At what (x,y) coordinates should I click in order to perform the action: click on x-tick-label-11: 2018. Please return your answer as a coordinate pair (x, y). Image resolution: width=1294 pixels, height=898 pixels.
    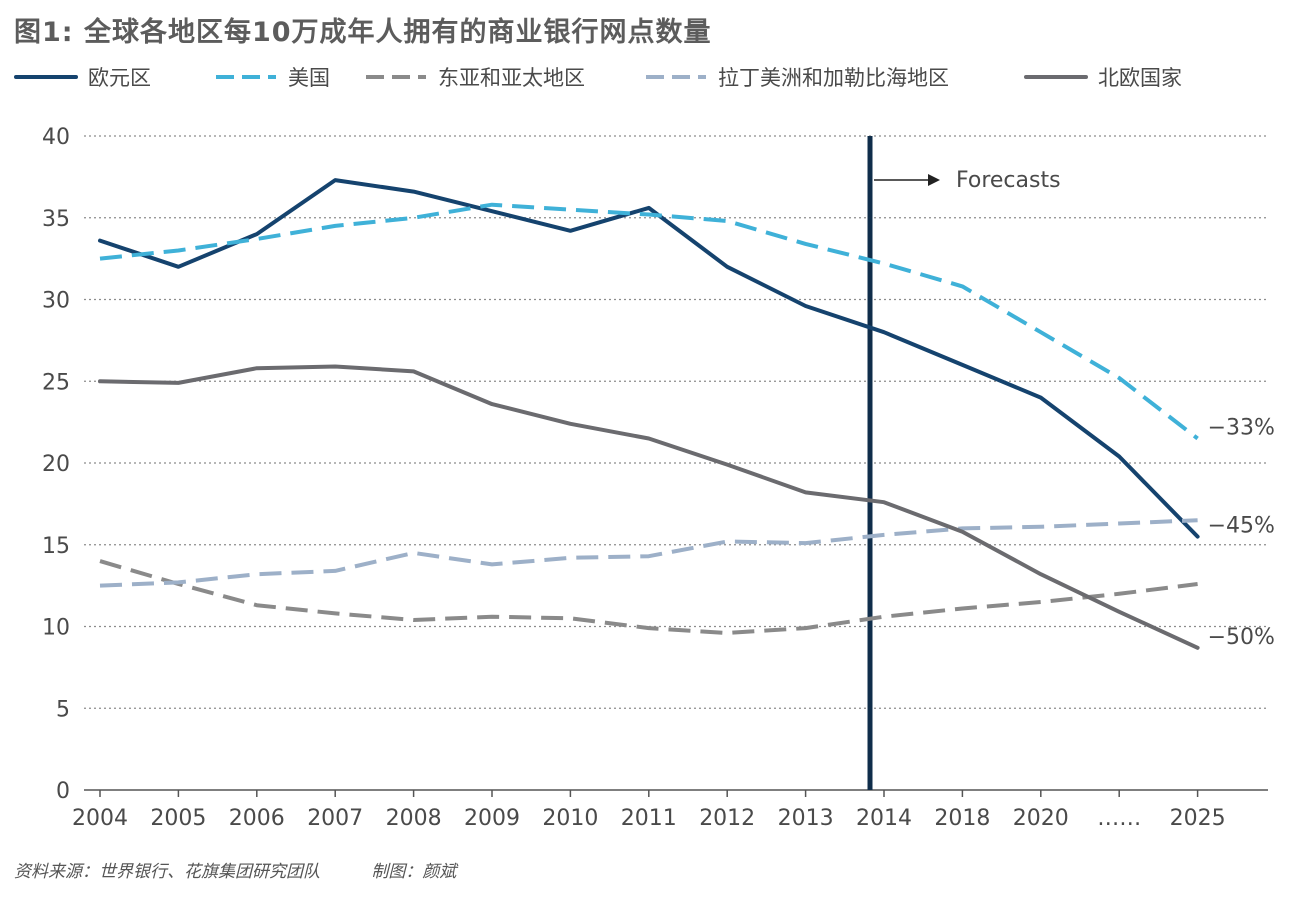
    Looking at the image, I should click on (962, 818).